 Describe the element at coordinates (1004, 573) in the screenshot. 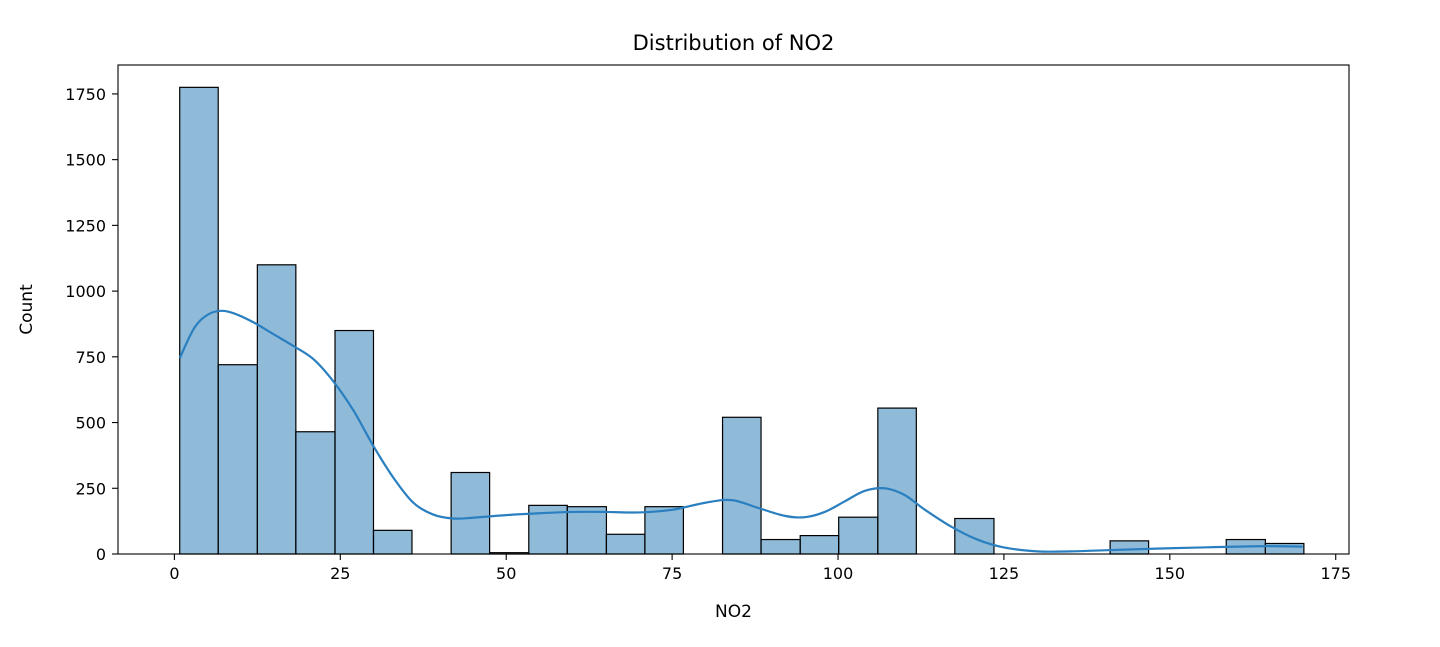

I see `x-tick-label: 125` at that location.